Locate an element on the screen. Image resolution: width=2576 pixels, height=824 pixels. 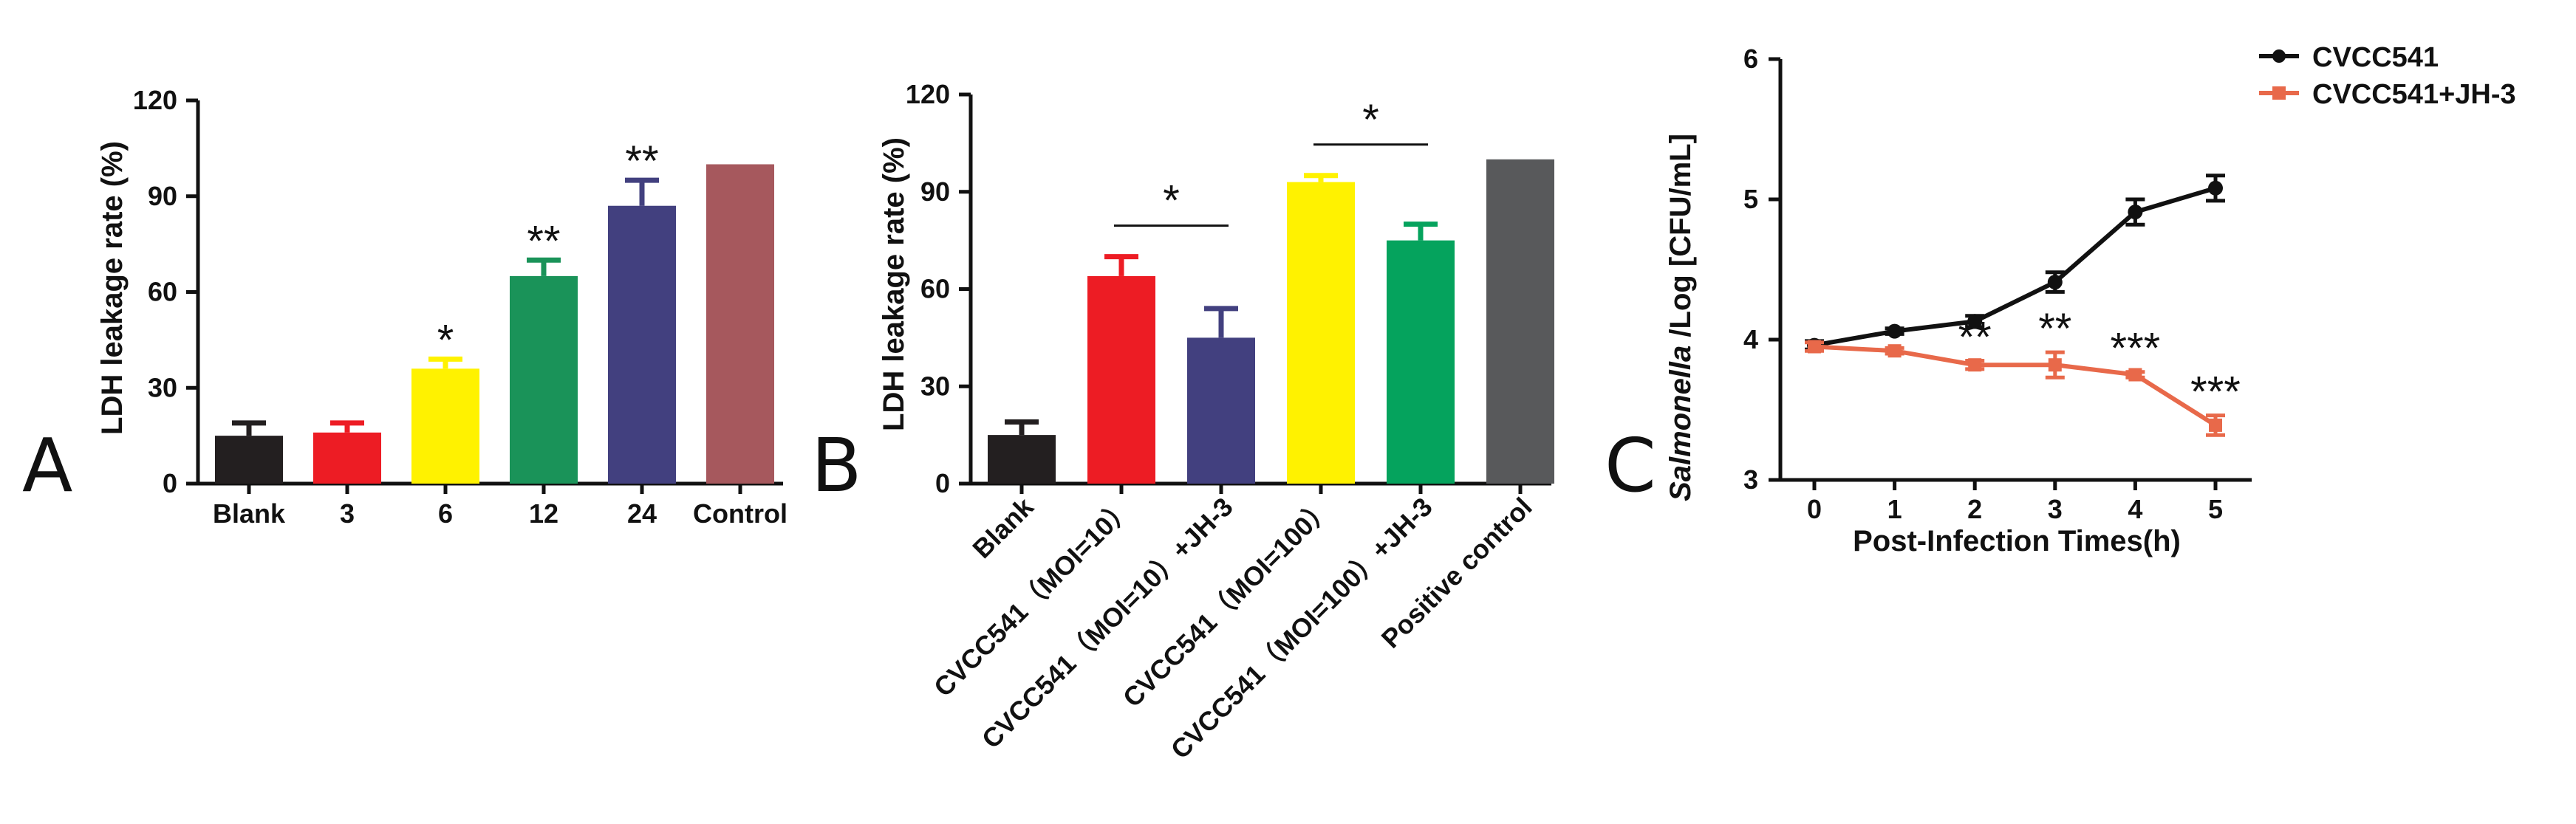
a-y-tick-label: 30 is located at coordinates (162, 387).